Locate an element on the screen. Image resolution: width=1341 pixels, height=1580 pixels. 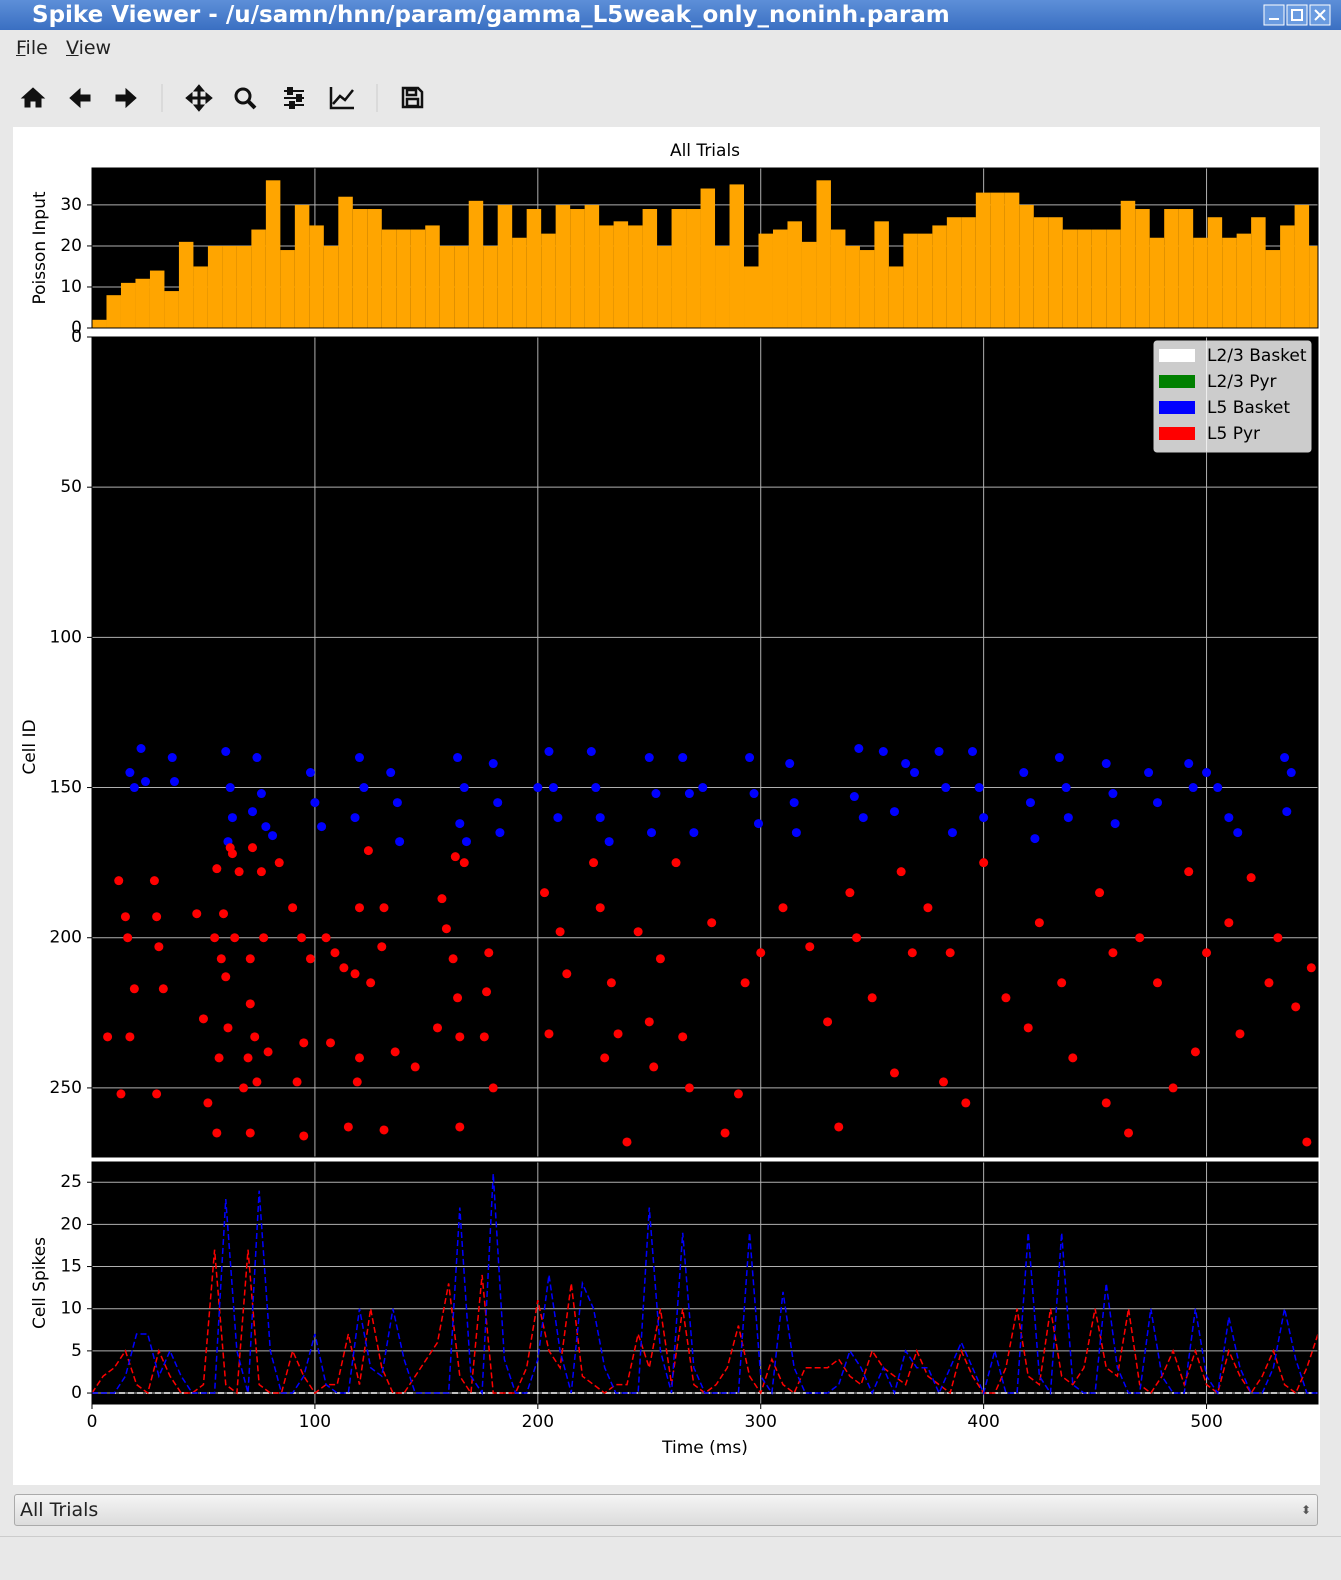
back-button is located at coordinates (80, 98).